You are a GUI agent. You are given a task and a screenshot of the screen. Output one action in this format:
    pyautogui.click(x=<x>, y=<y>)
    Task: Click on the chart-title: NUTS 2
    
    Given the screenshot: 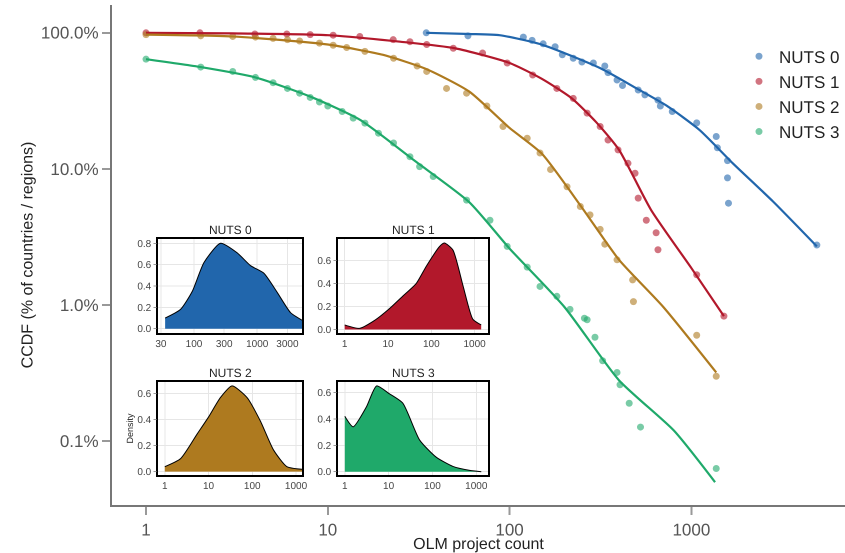 What is the action you would take?
    pyautogui.click(x=230, y=373)
    